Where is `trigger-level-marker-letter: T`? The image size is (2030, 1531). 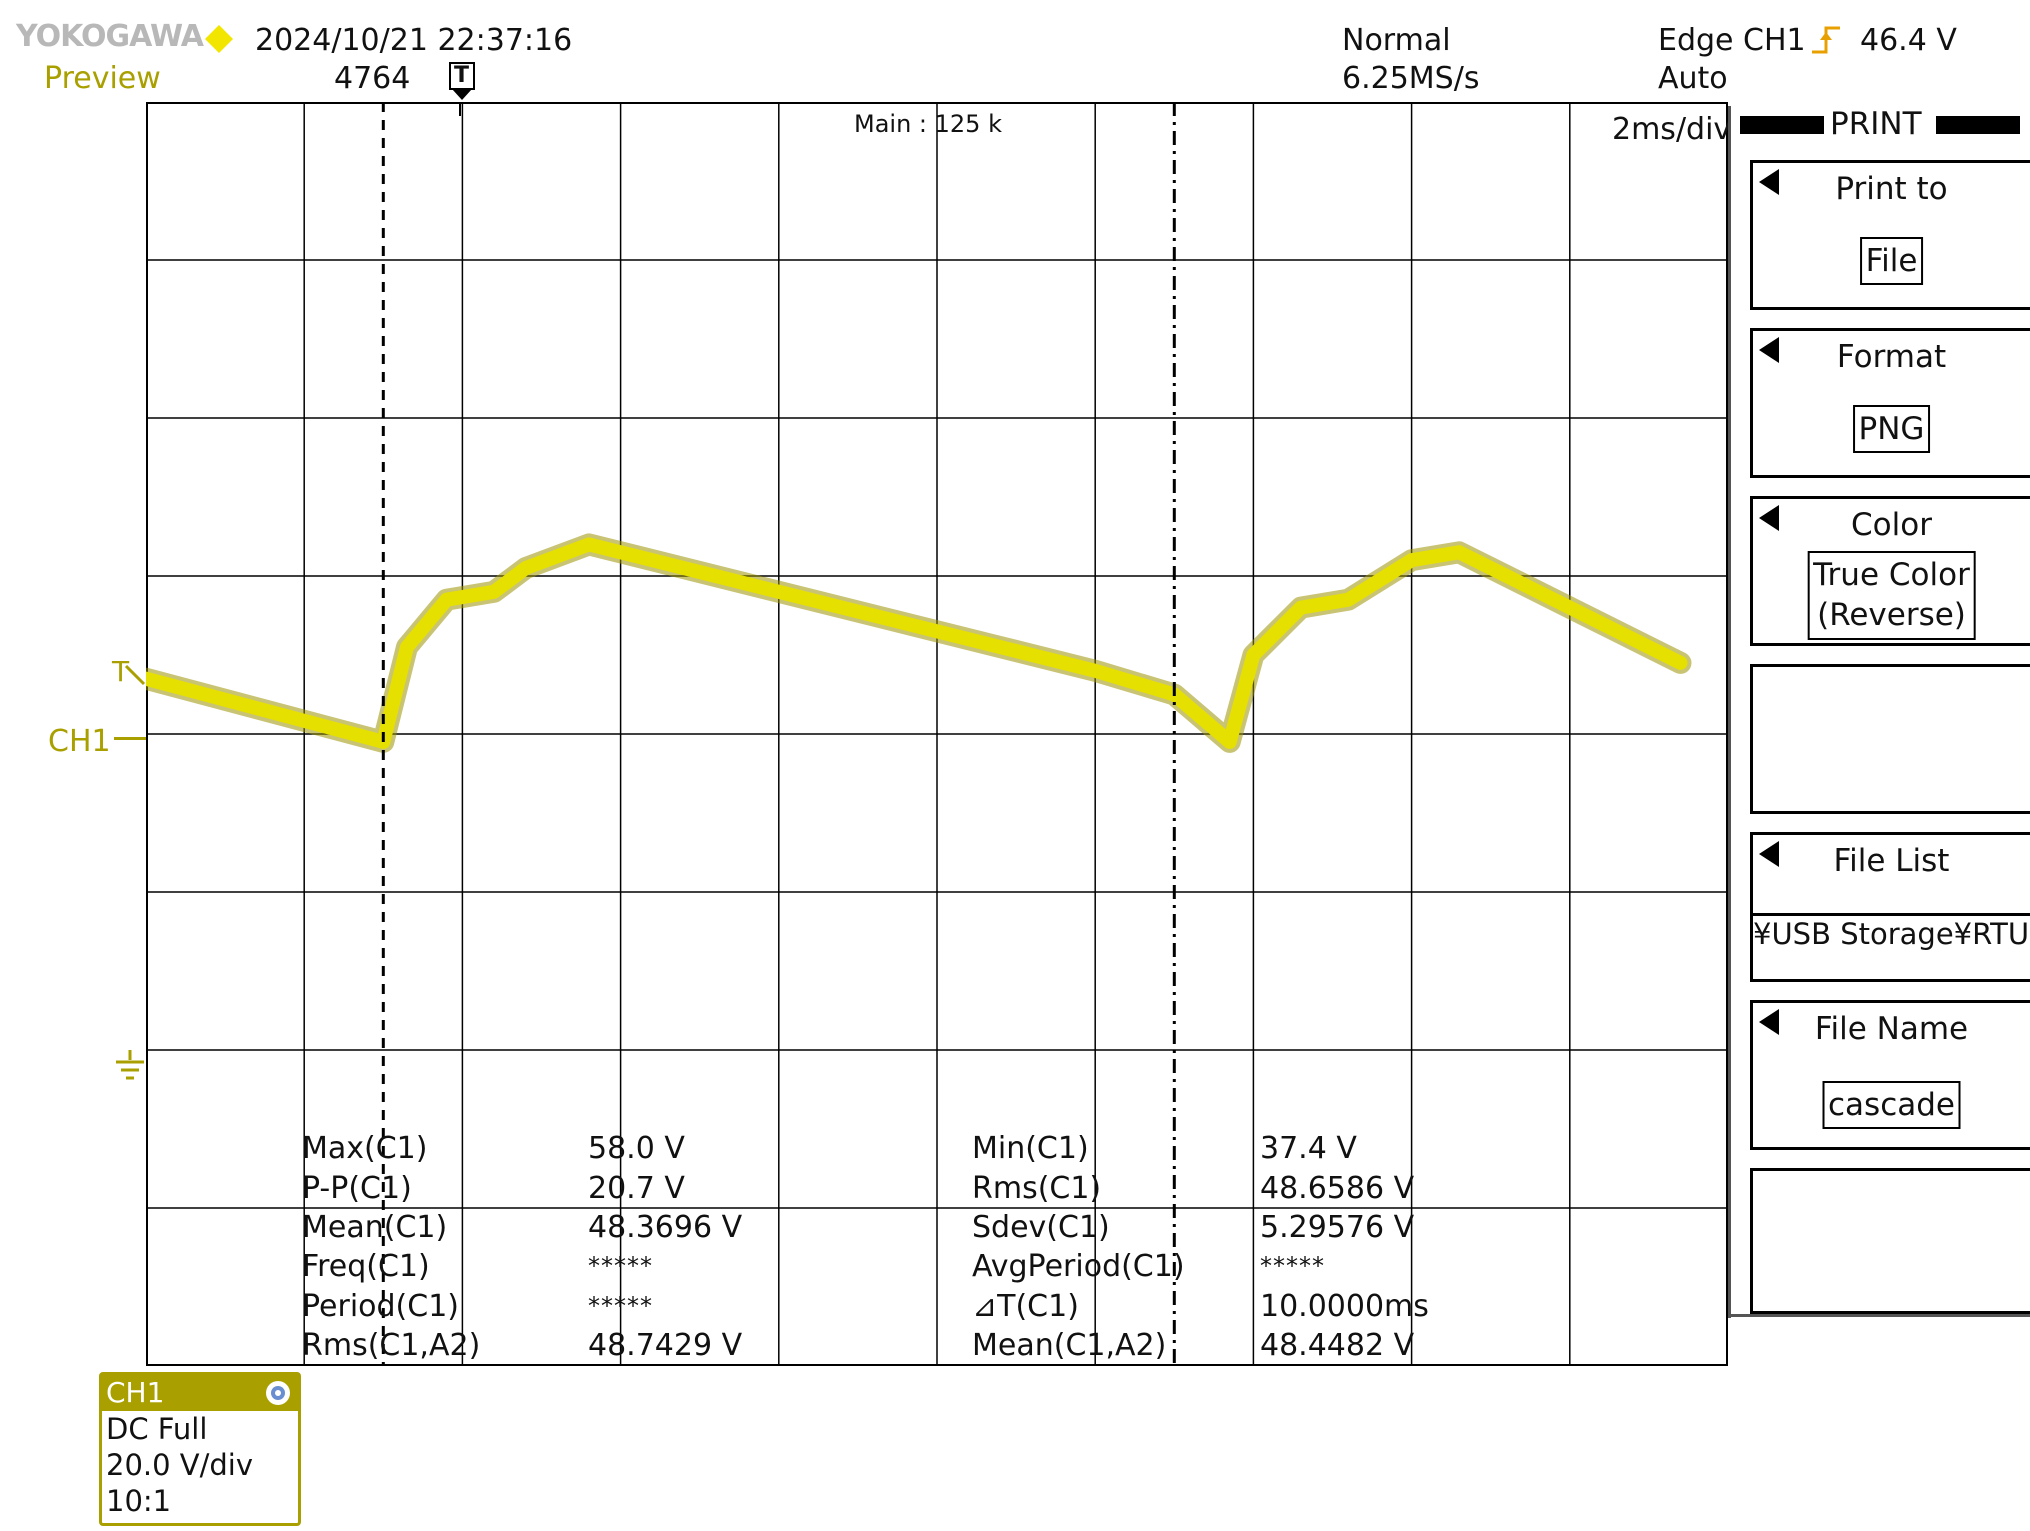 trigger-level-marker-letter: T is located at coordinates (121, 671).